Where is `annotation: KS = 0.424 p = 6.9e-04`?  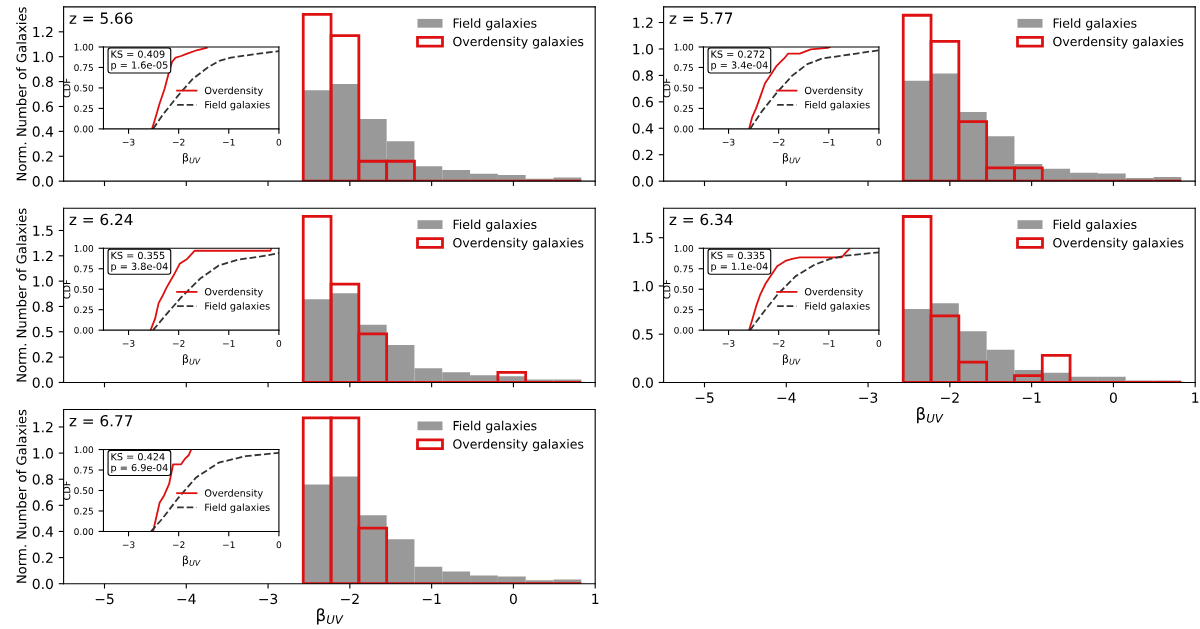
annotation: KS = 0.424 p = 6.9e-04 is located at coordinates (139, 463).